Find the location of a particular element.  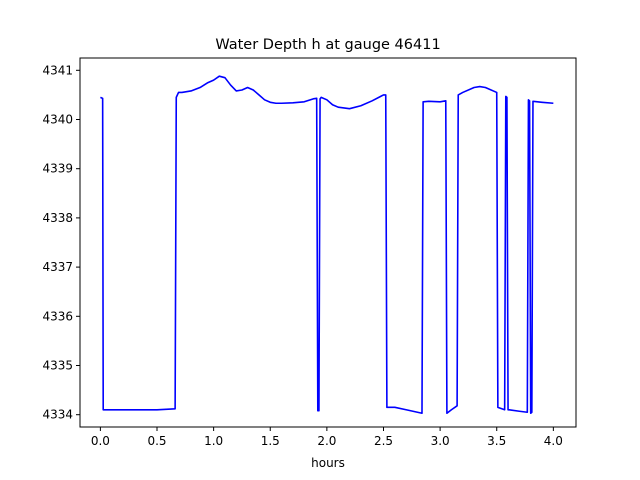

y-tick-label: 4341 is located at coordinates (57, 70).